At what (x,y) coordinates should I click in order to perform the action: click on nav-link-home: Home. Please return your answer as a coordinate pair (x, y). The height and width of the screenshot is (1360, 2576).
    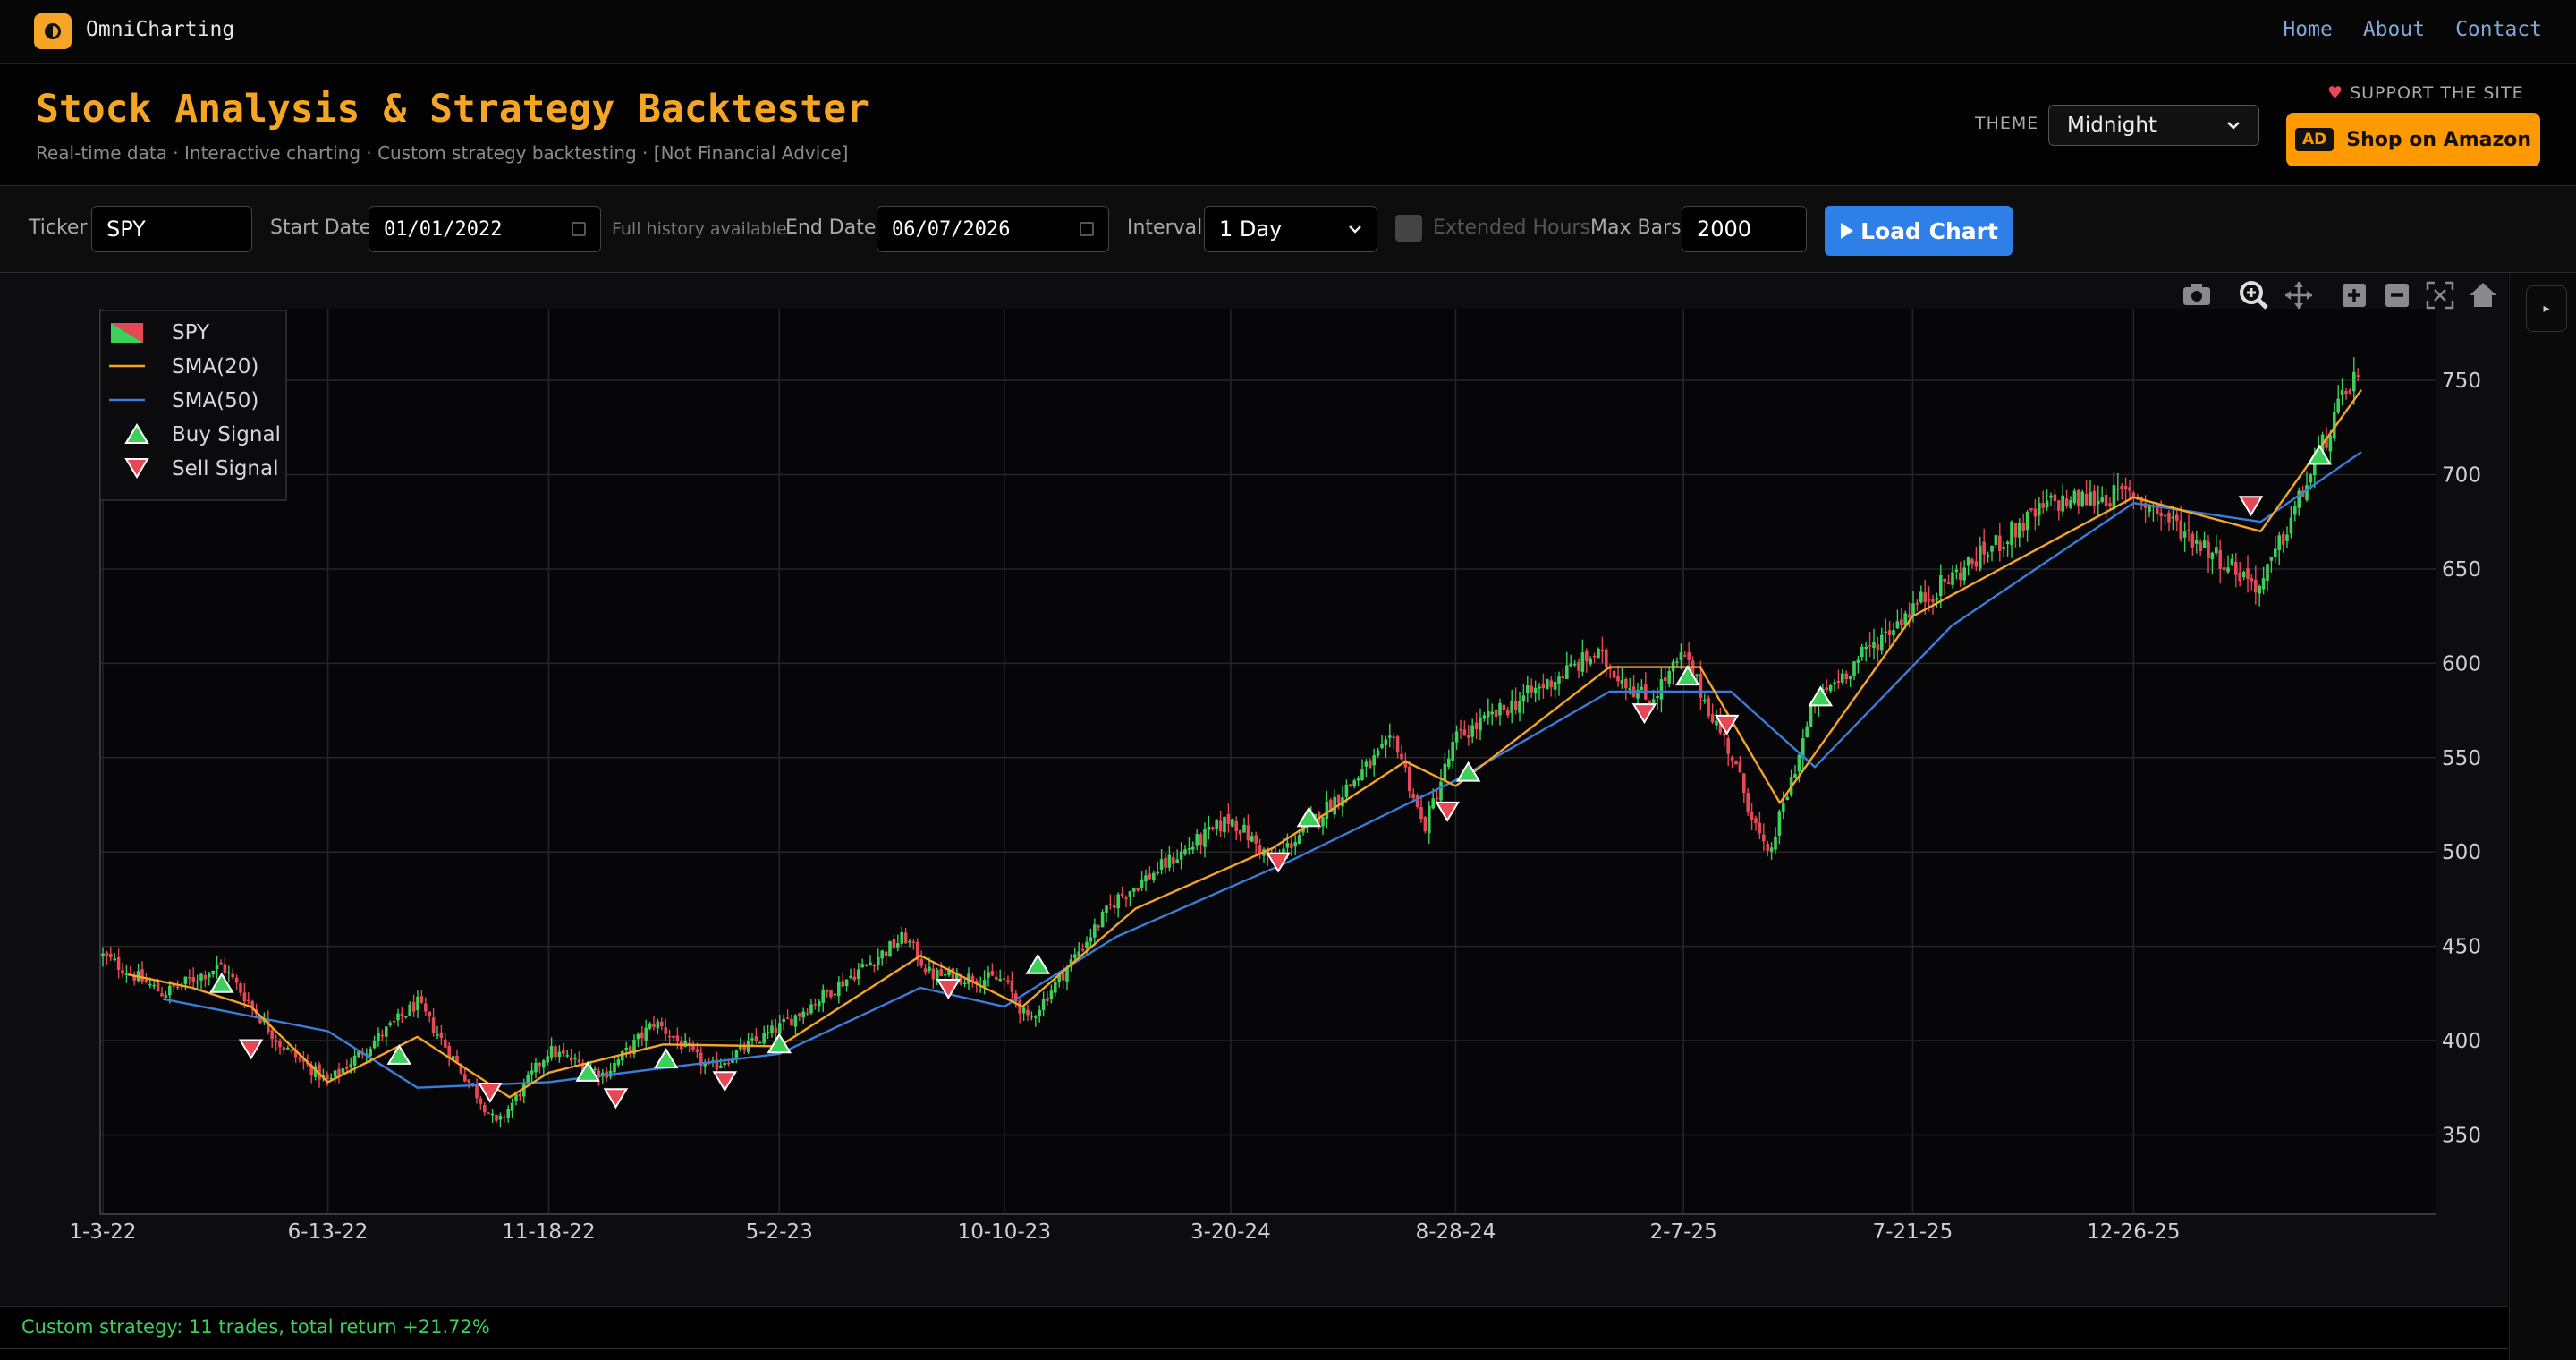
    Looking at the image, I should click on (2308, 29).